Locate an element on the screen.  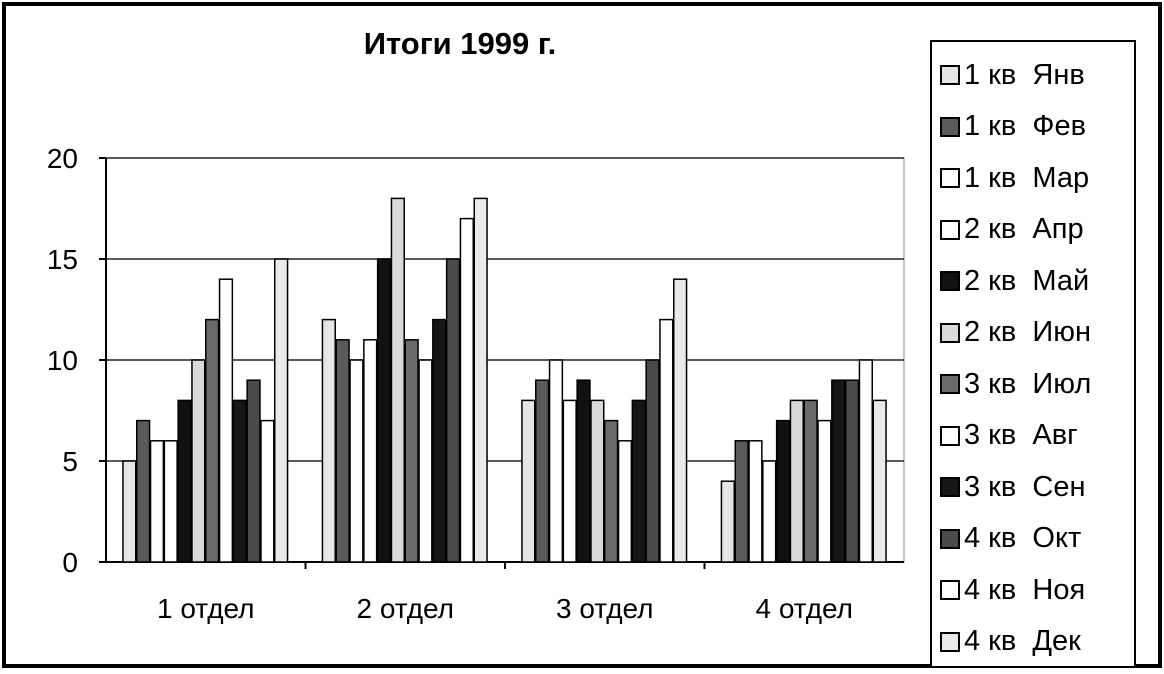
legend-label: 2 кв Апр is located at coordinates (1024, 229).